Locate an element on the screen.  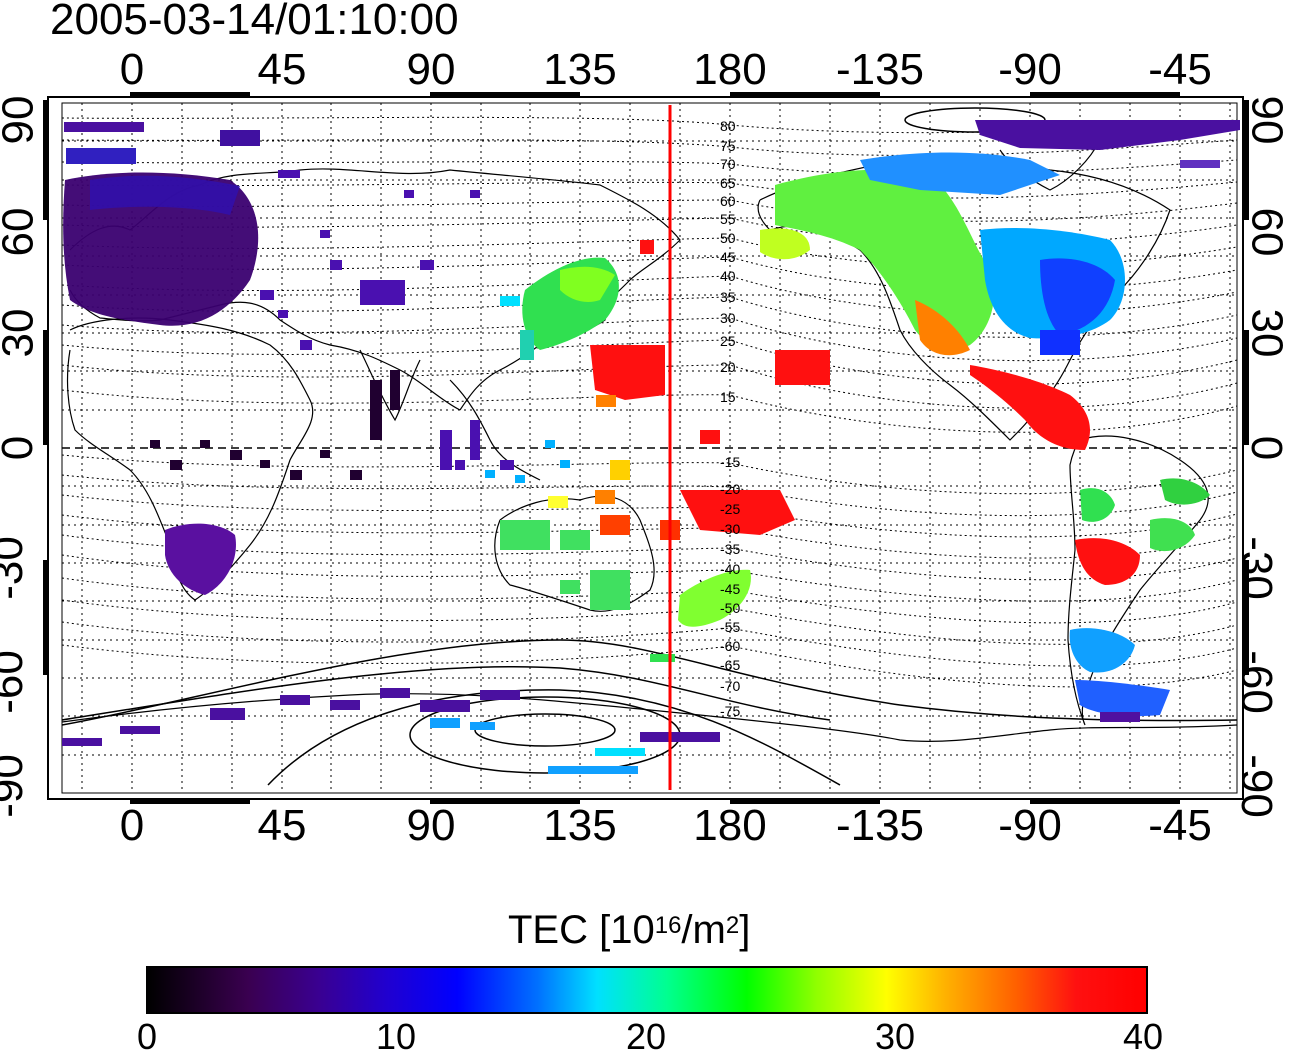
bottom-lon-tick: 180 is located at coordinates (730, 825).